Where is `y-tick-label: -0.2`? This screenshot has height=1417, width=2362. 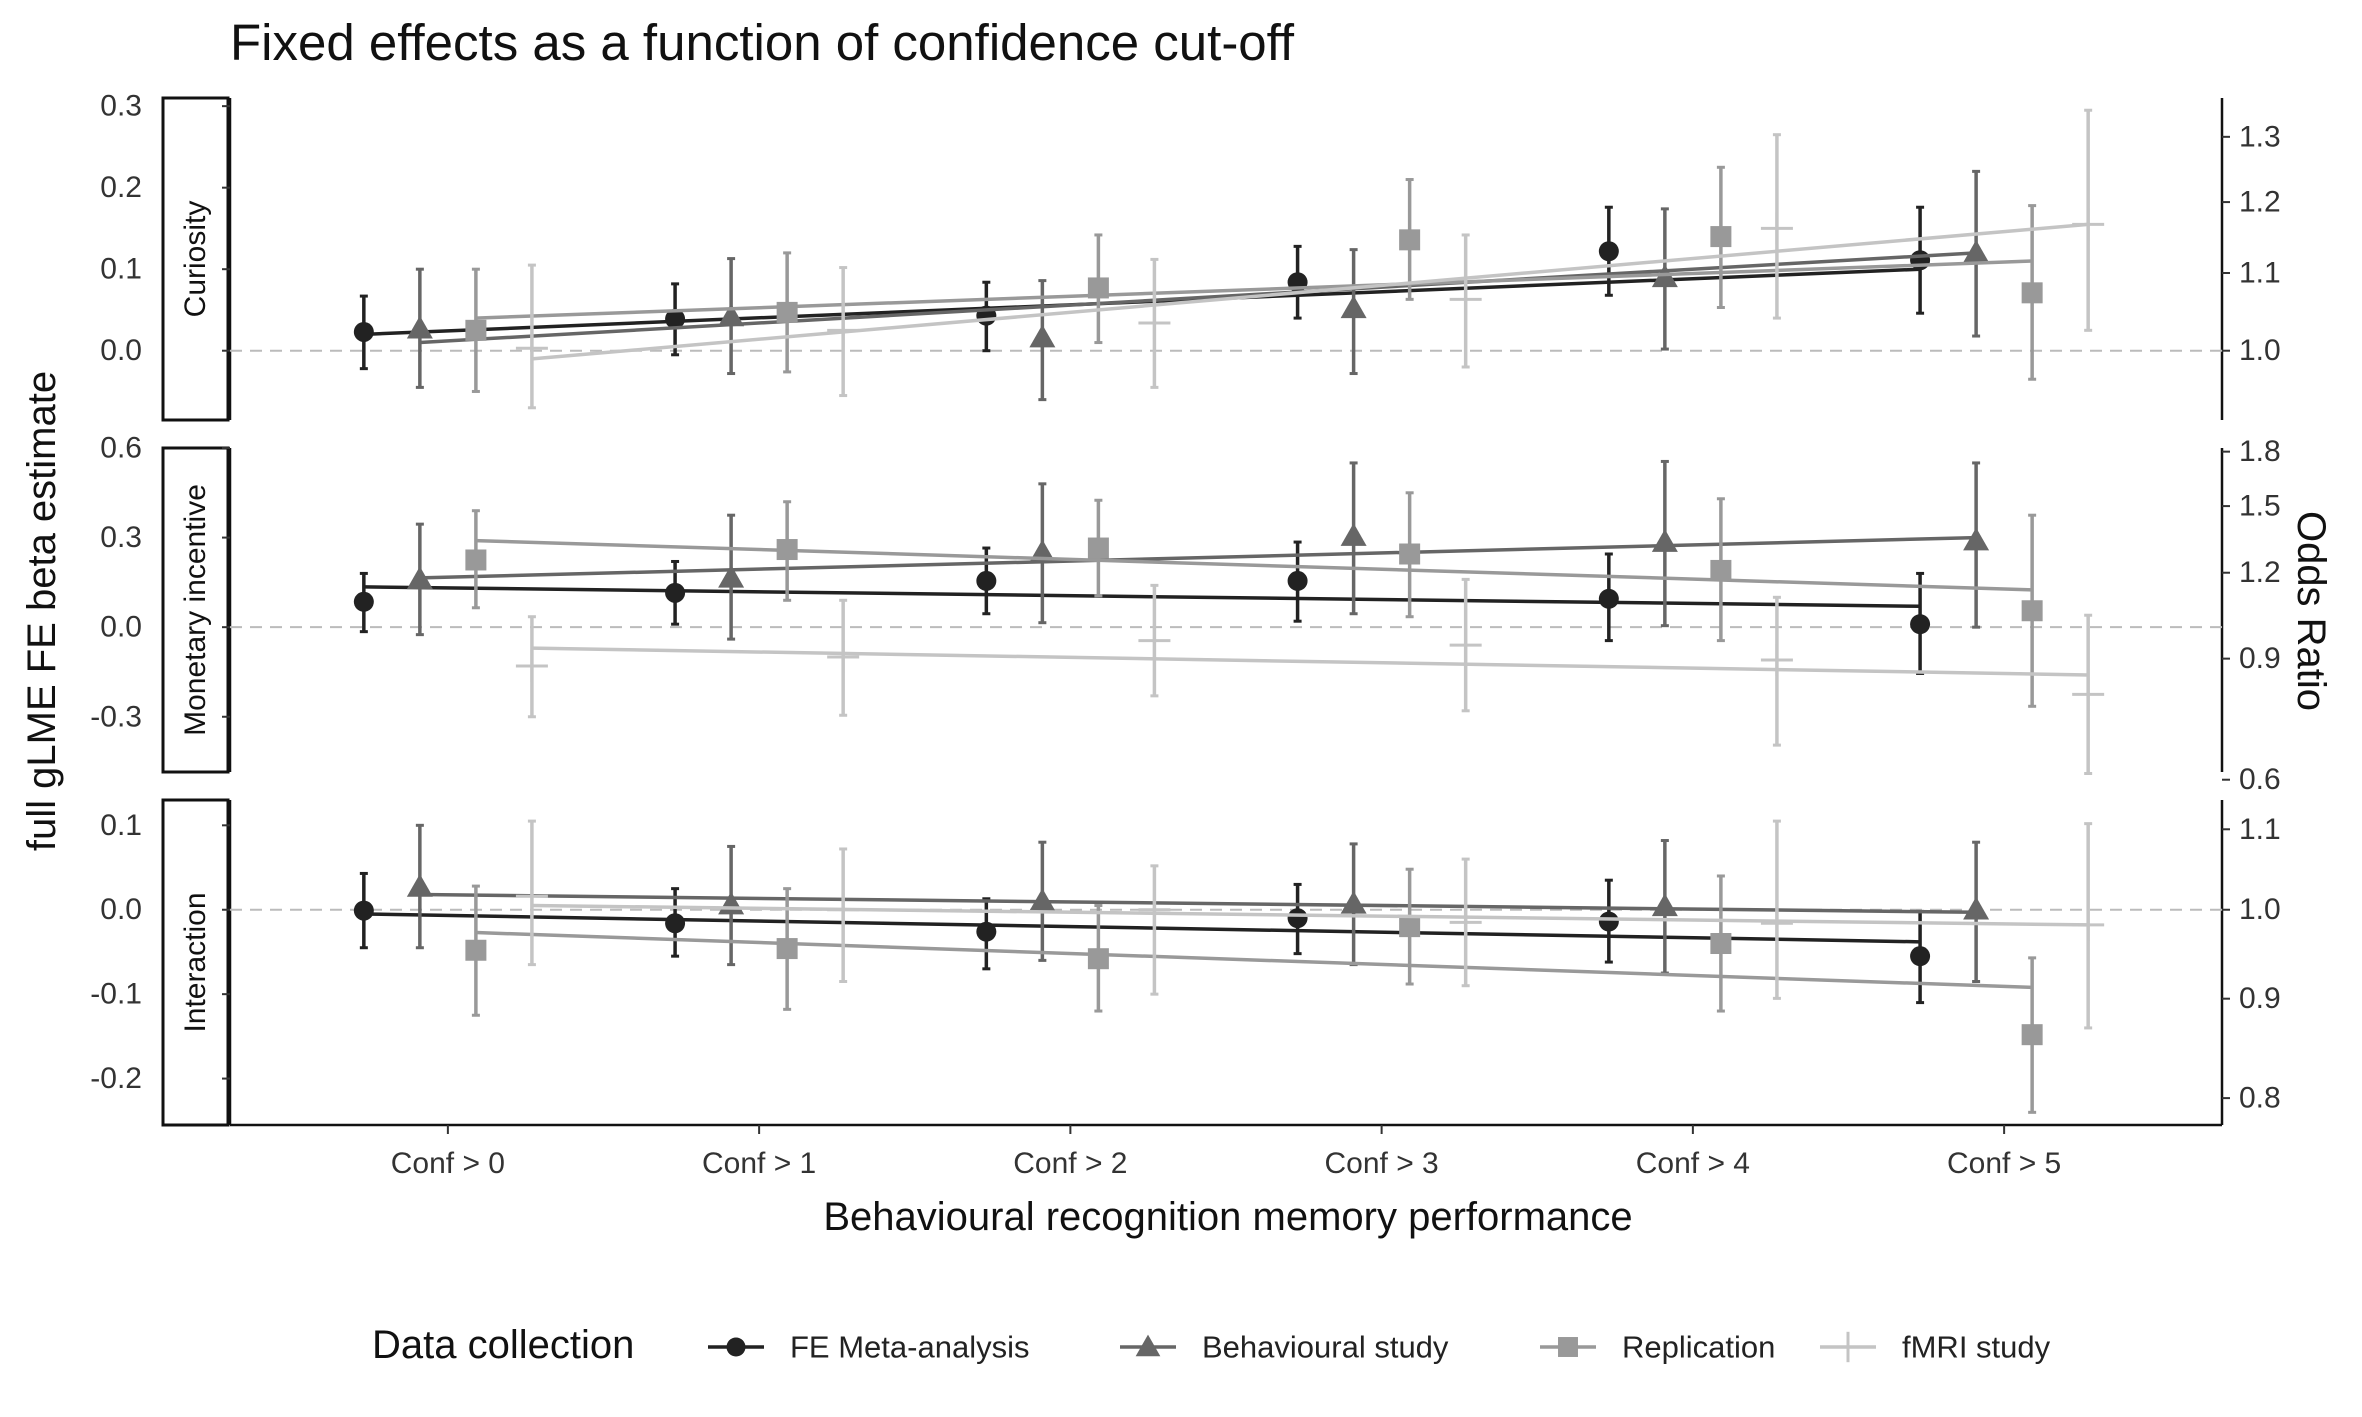
y-tick-label: -0.2 is located at coordinates (116, 1078).